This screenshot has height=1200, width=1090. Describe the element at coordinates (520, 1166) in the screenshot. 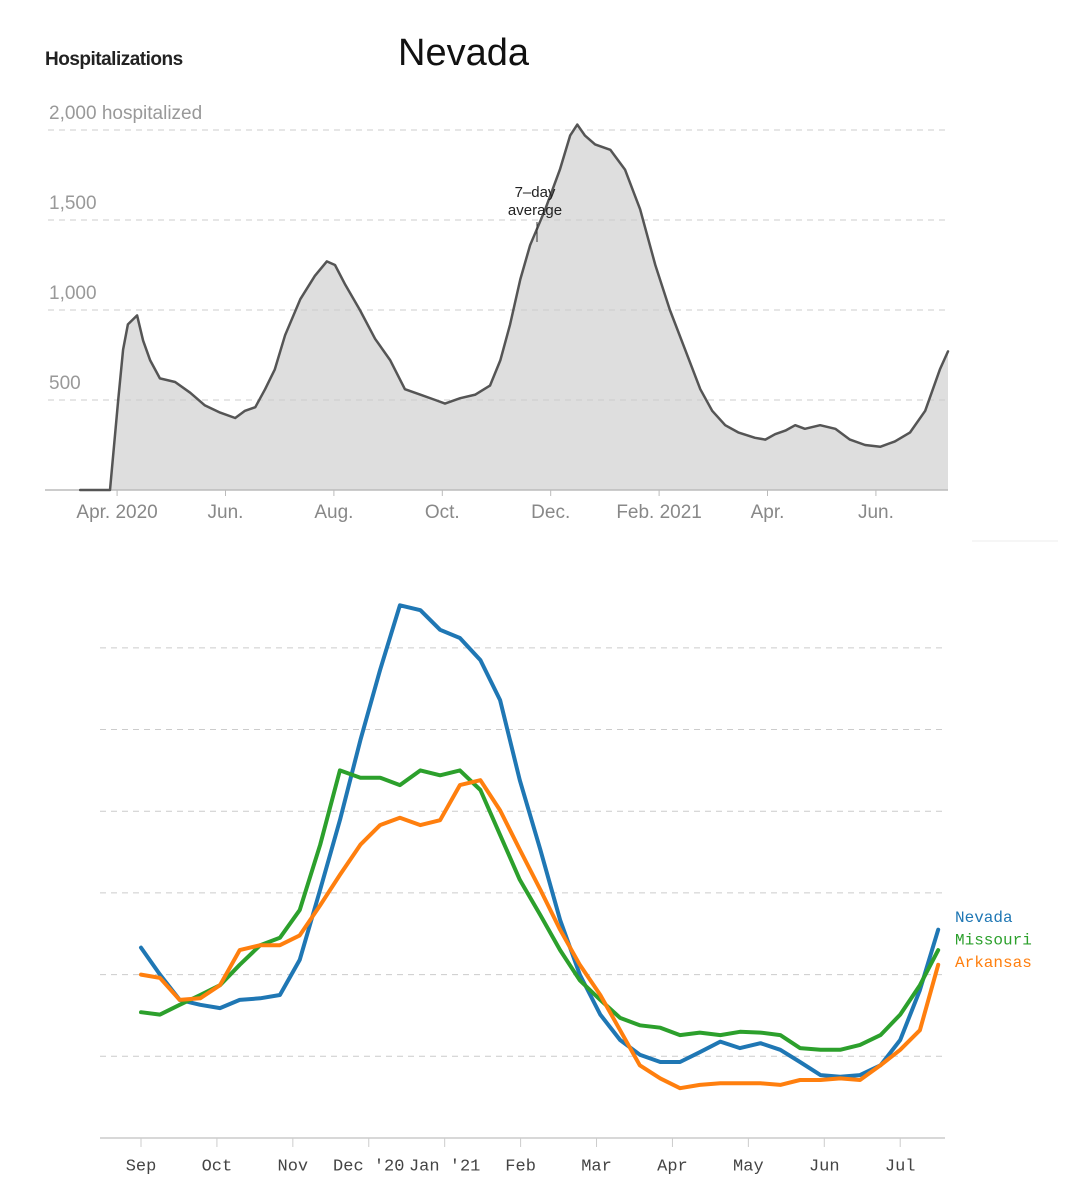

I see `x-tick-label: Feb` at that location.